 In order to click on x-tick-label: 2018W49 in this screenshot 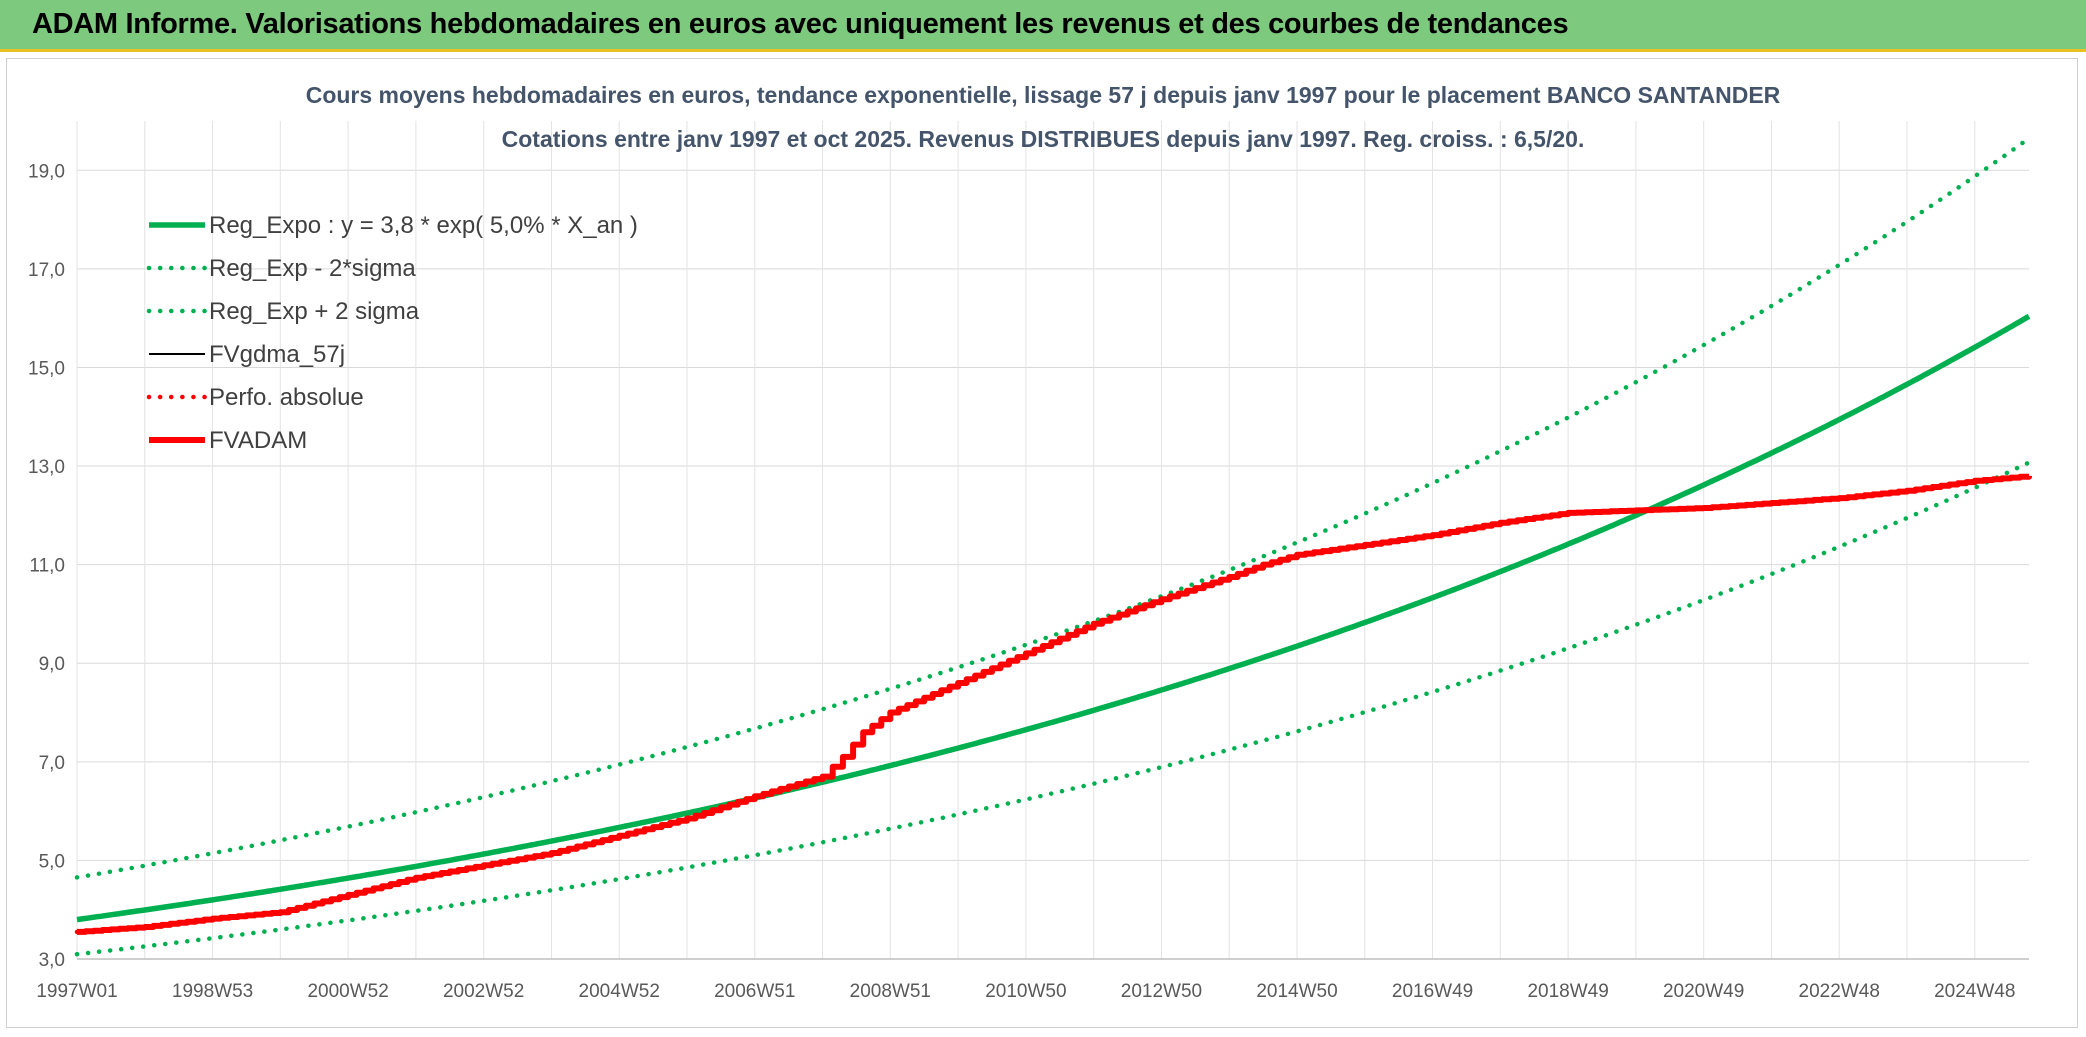, I will do `click(1567, 991)`.